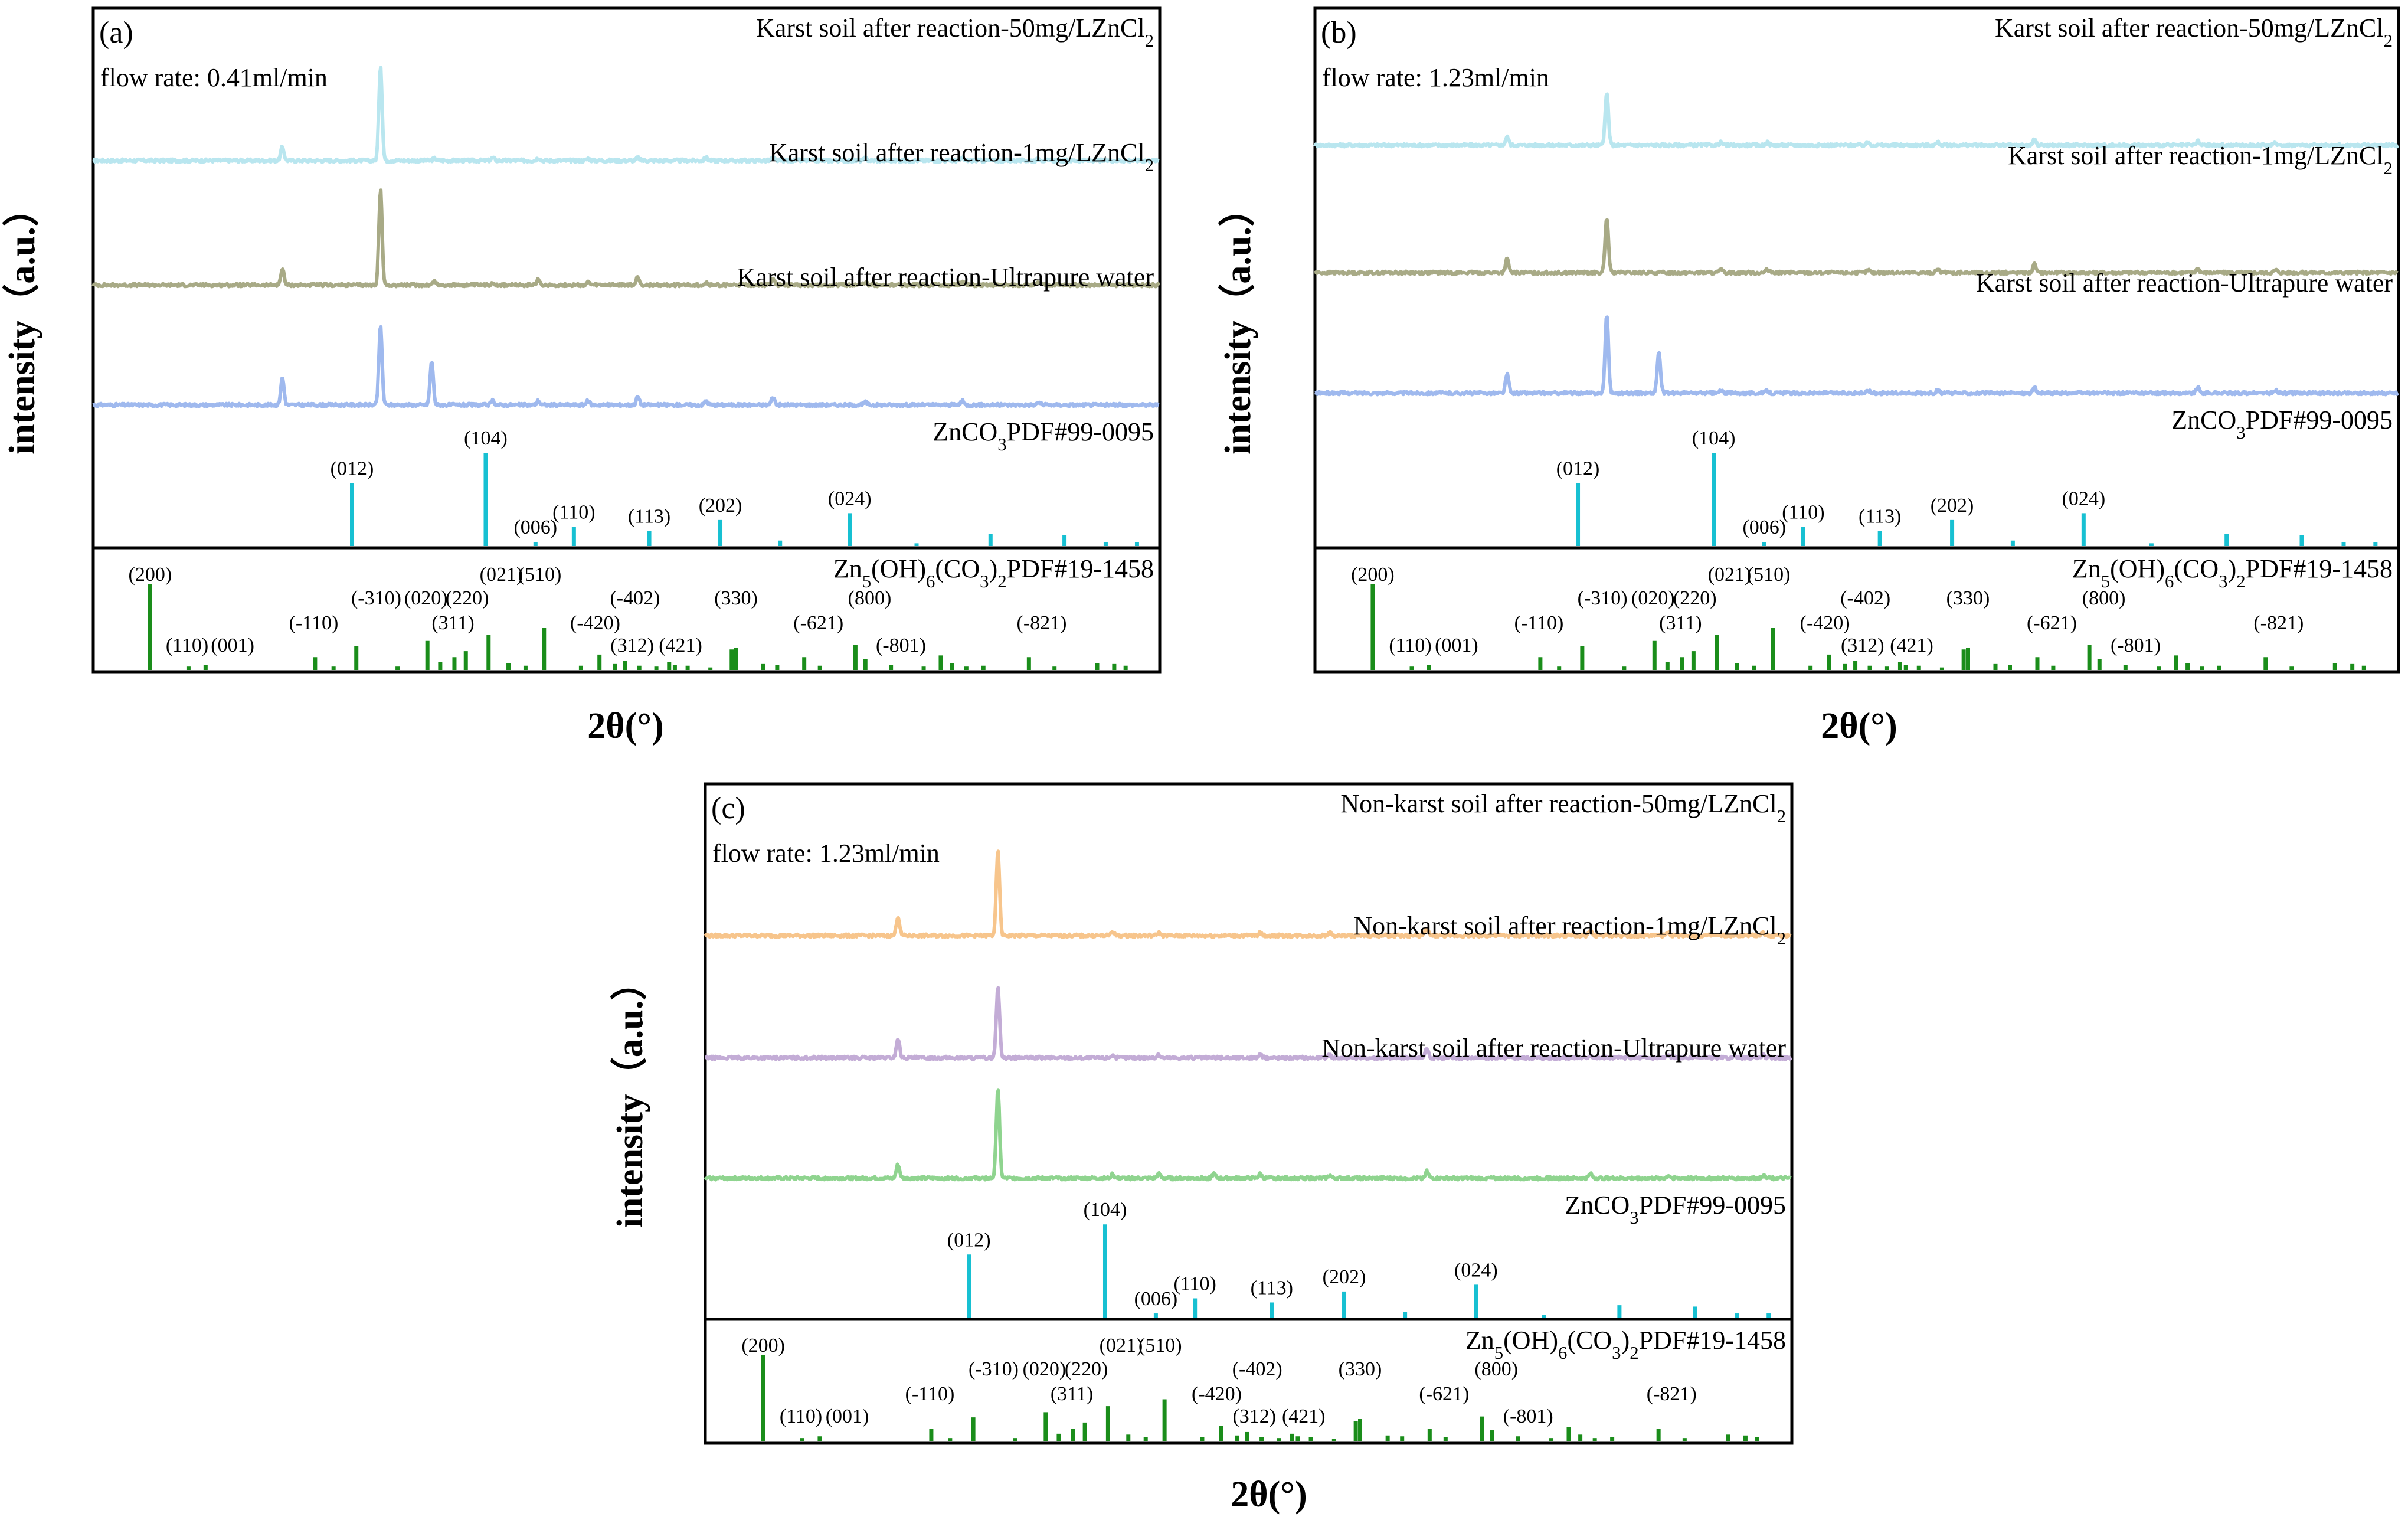  I want to click on series-label-2: Non-karst soil after reaction-1mg/LZnCl2, so click(1569, 930).